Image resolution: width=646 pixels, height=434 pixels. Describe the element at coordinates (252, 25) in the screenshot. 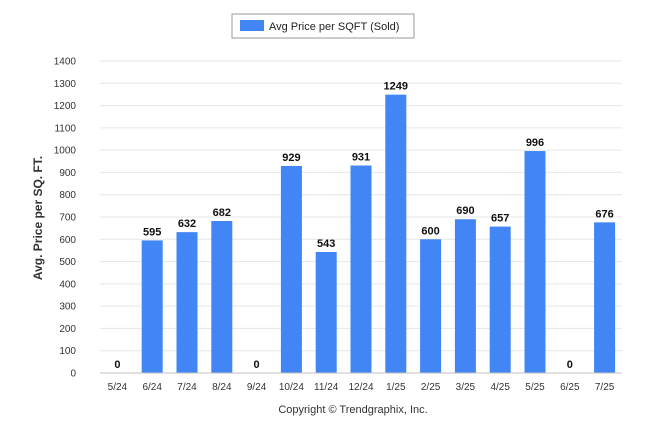

I see `legend-swatch` at that location.